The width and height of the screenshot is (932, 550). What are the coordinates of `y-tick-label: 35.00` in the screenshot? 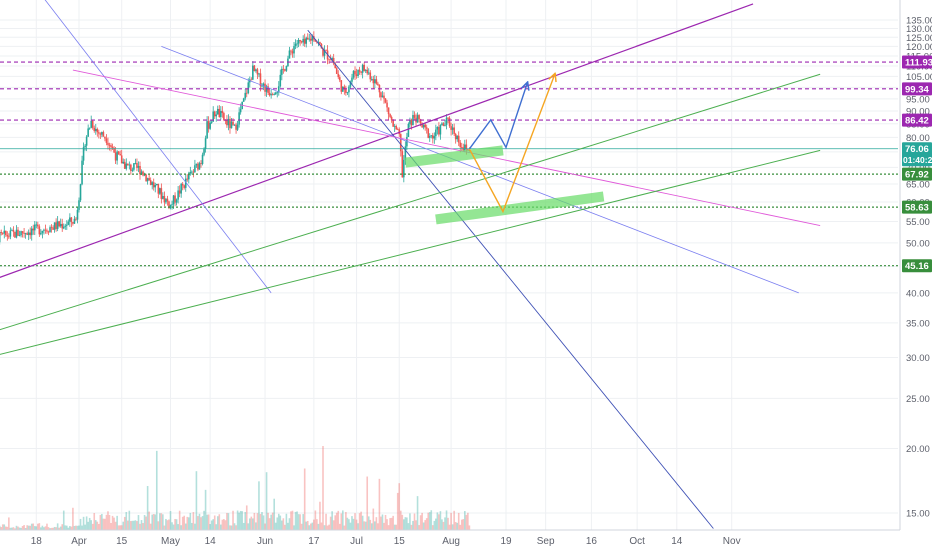 It's located at (918, 323).